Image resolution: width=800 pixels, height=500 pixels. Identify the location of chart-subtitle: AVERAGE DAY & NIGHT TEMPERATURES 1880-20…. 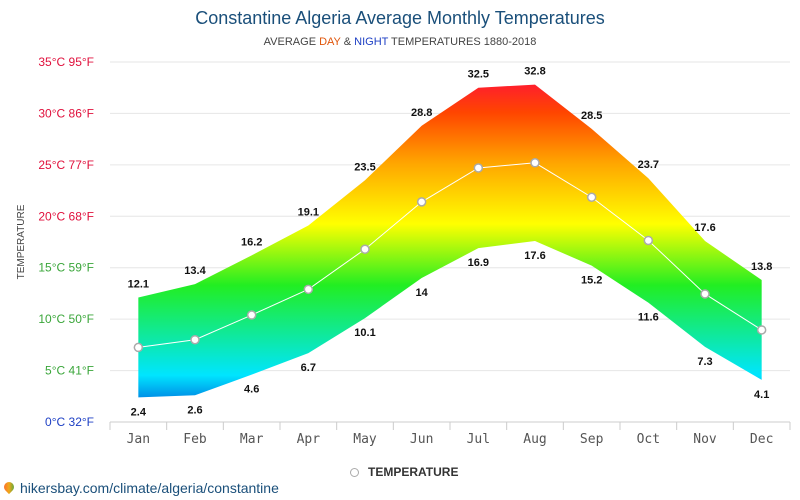
(400, 42).